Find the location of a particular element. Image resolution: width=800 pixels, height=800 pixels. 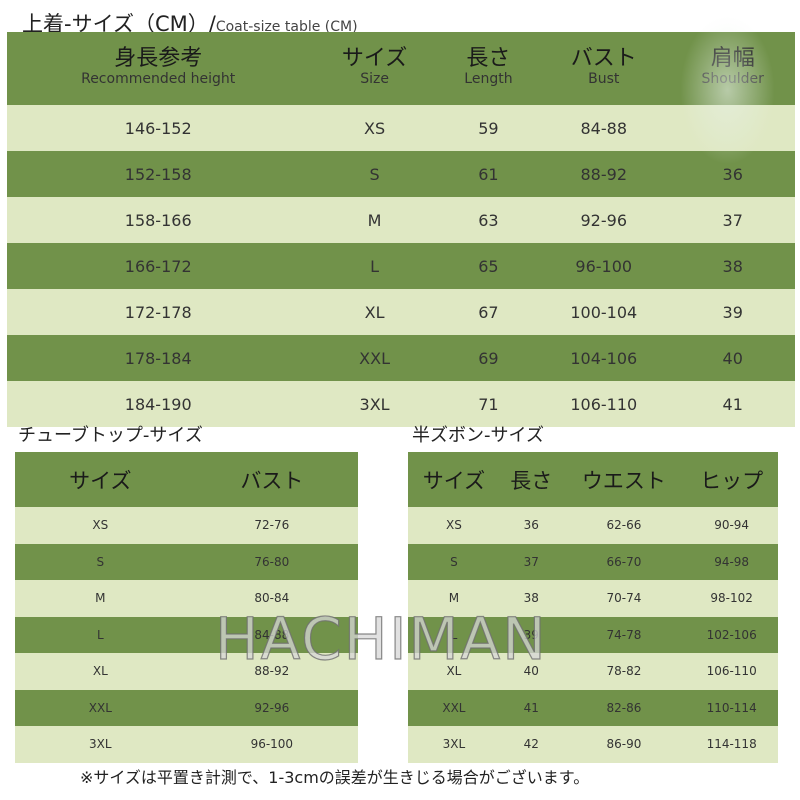

table-row: 146-152 XS 59 84-88 is located at coordinates (401, 128).